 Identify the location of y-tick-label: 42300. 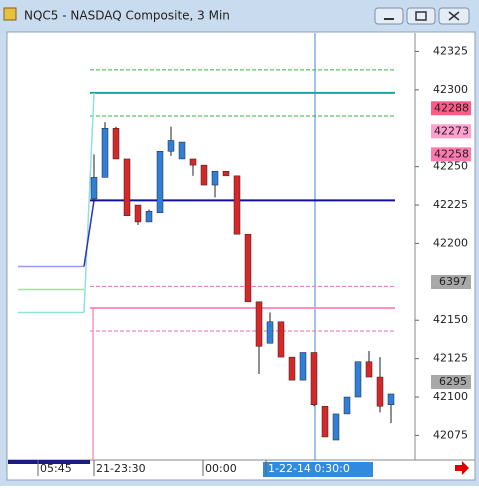
(450, 89).